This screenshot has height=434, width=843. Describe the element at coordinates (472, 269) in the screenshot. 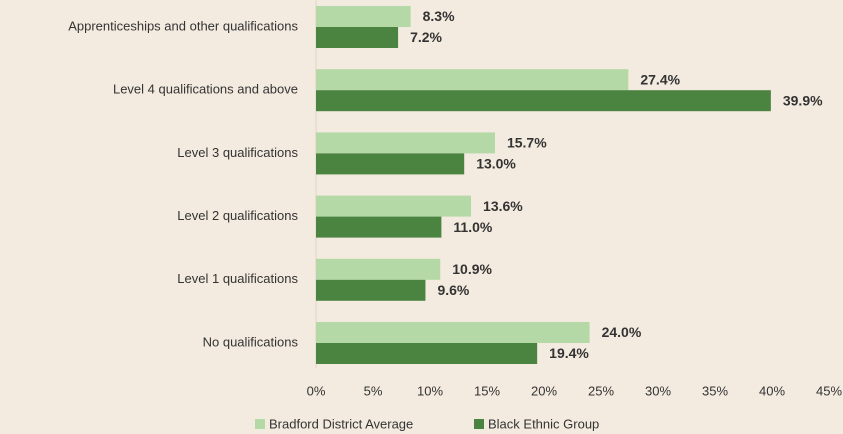

I see `value-label: 10.9%` at that location.